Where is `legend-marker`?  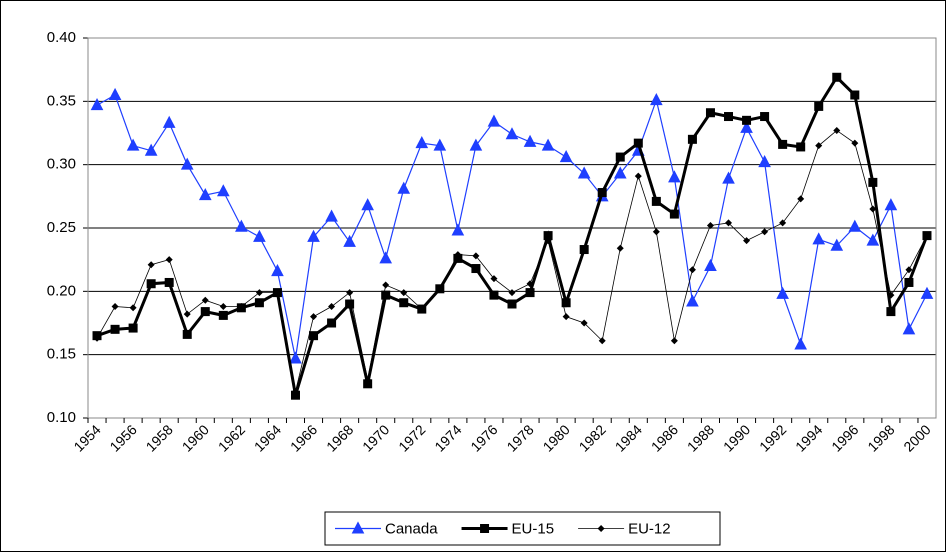
legend-marker is located at coordinates (485, 528).